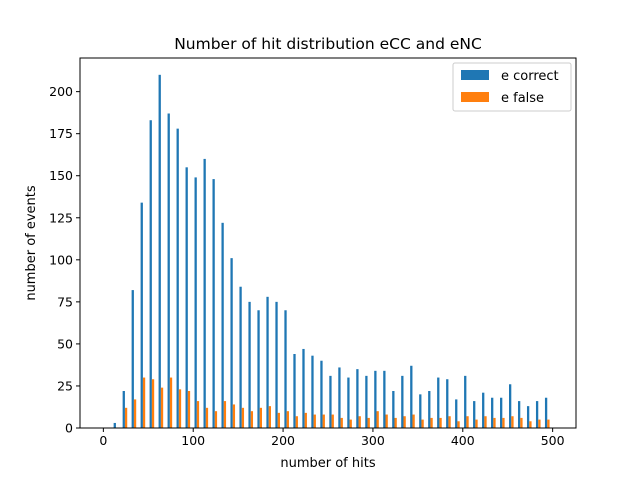 The width and height of the screenshot is (640, 480). I want to click on y-tick-label-125: 125, so click(61, 217).